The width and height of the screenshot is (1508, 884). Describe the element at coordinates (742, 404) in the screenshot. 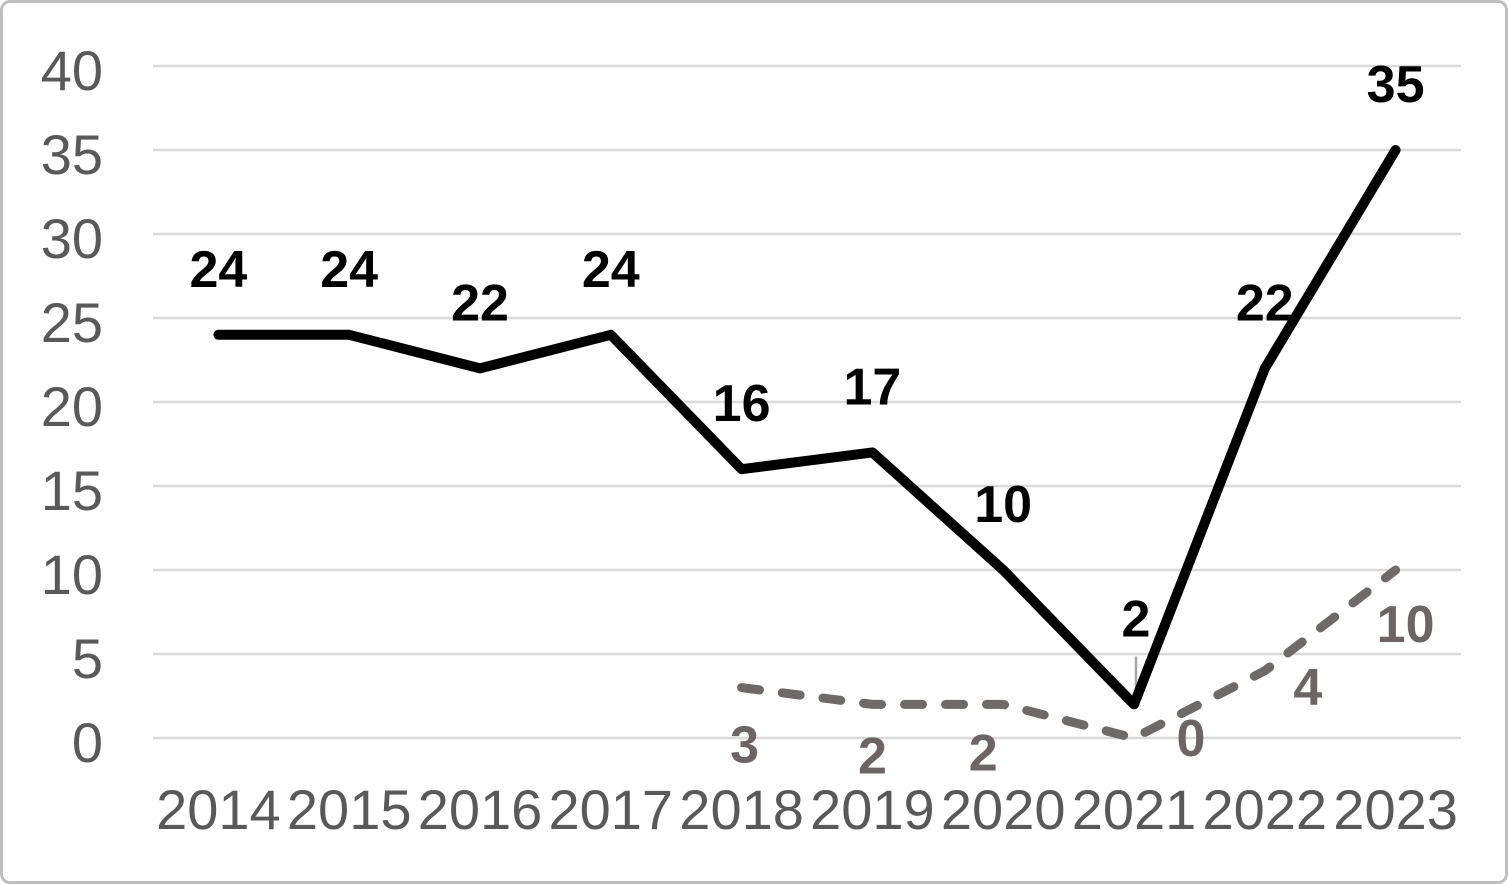

I see `data-label: 16` at that location.